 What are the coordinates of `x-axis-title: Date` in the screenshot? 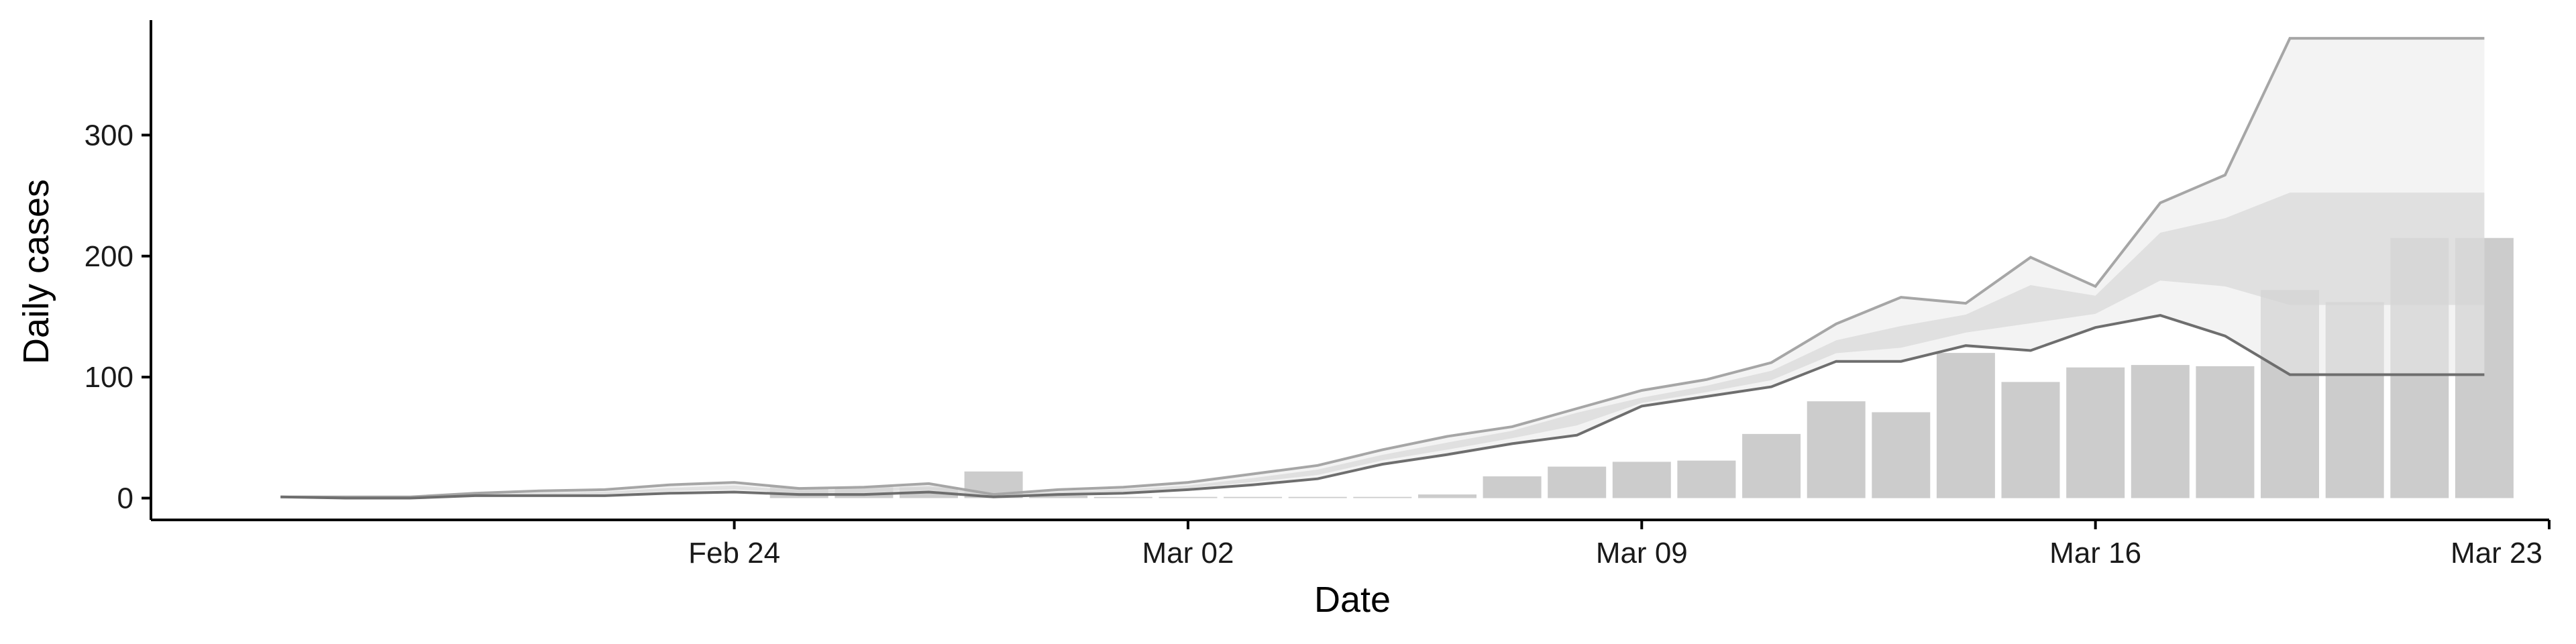 It's located at (1352, 600).